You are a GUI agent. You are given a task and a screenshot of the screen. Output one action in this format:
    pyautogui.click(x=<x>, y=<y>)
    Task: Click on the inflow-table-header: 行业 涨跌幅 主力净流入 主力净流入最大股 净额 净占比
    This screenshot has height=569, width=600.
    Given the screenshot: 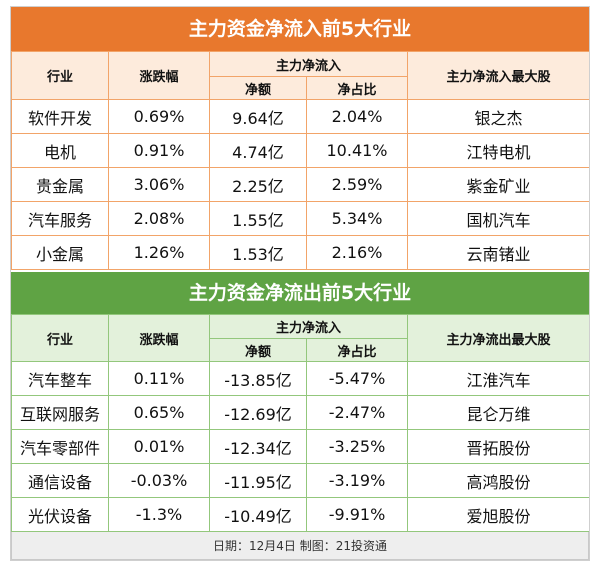 What is the action you would take?
    pyautogui.click(x=301, y=75)
    